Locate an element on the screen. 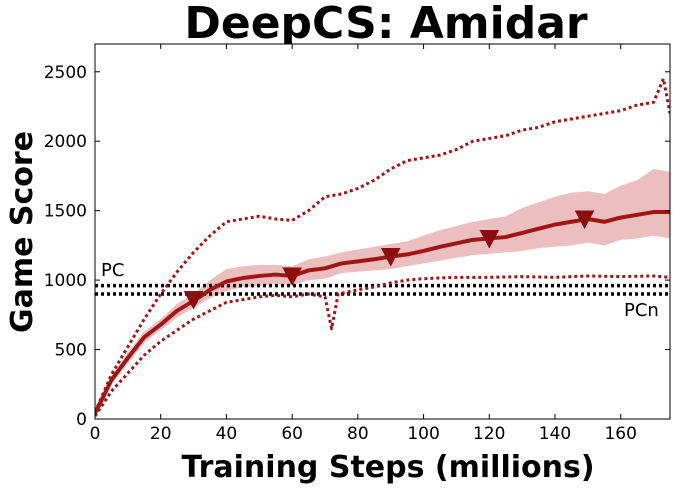 This screenshot has height=488, width=675. y-tick-label: 1500 is located at coordinates (65, 212).